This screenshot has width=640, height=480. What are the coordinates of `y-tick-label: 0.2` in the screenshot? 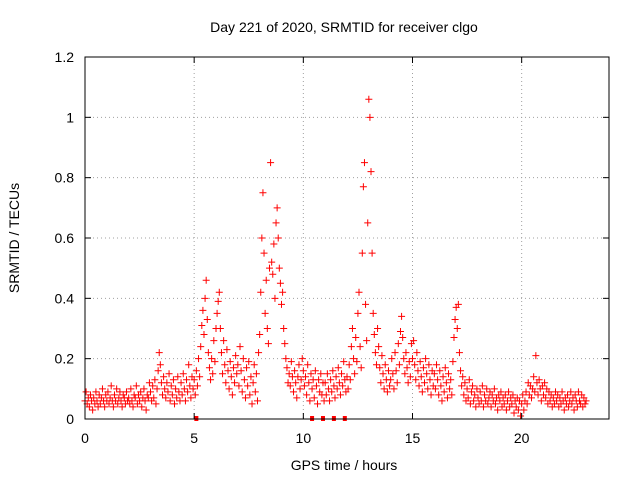 It's located at (65, 359).